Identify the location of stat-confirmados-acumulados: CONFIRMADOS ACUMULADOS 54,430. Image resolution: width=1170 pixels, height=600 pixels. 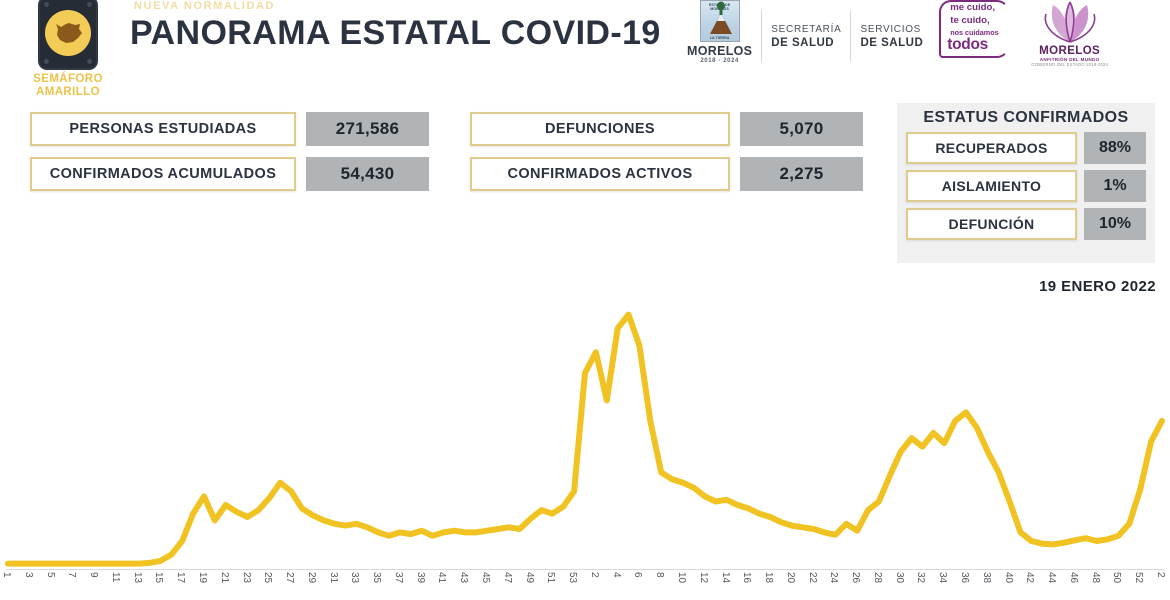
(229, 174).